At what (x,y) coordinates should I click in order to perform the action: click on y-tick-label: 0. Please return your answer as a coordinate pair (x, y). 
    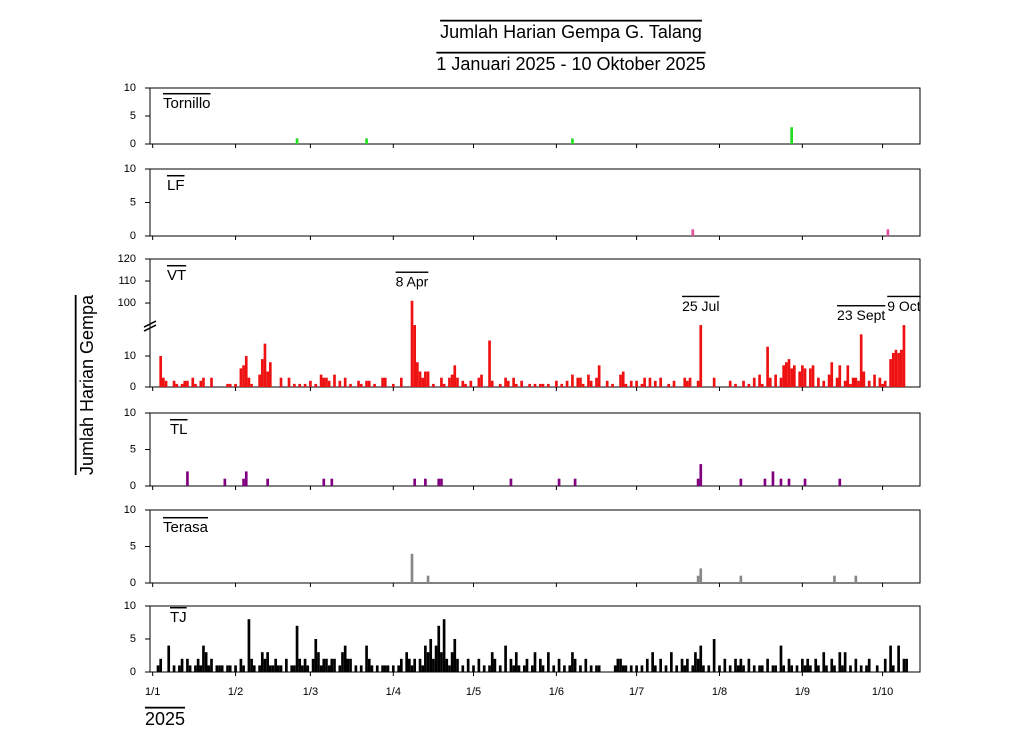
    Looking at the image, I should click on (133, 583).